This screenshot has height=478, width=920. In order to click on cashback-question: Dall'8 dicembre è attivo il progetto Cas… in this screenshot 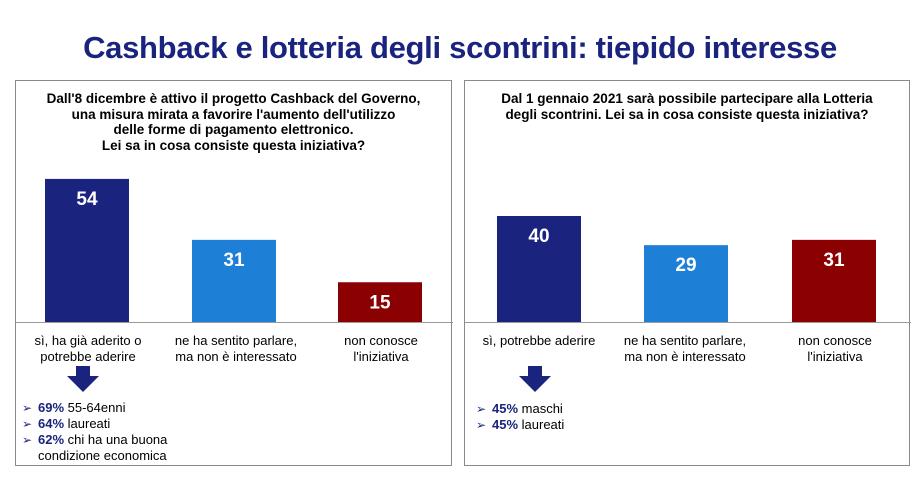, I will do `click(233, 122)`.